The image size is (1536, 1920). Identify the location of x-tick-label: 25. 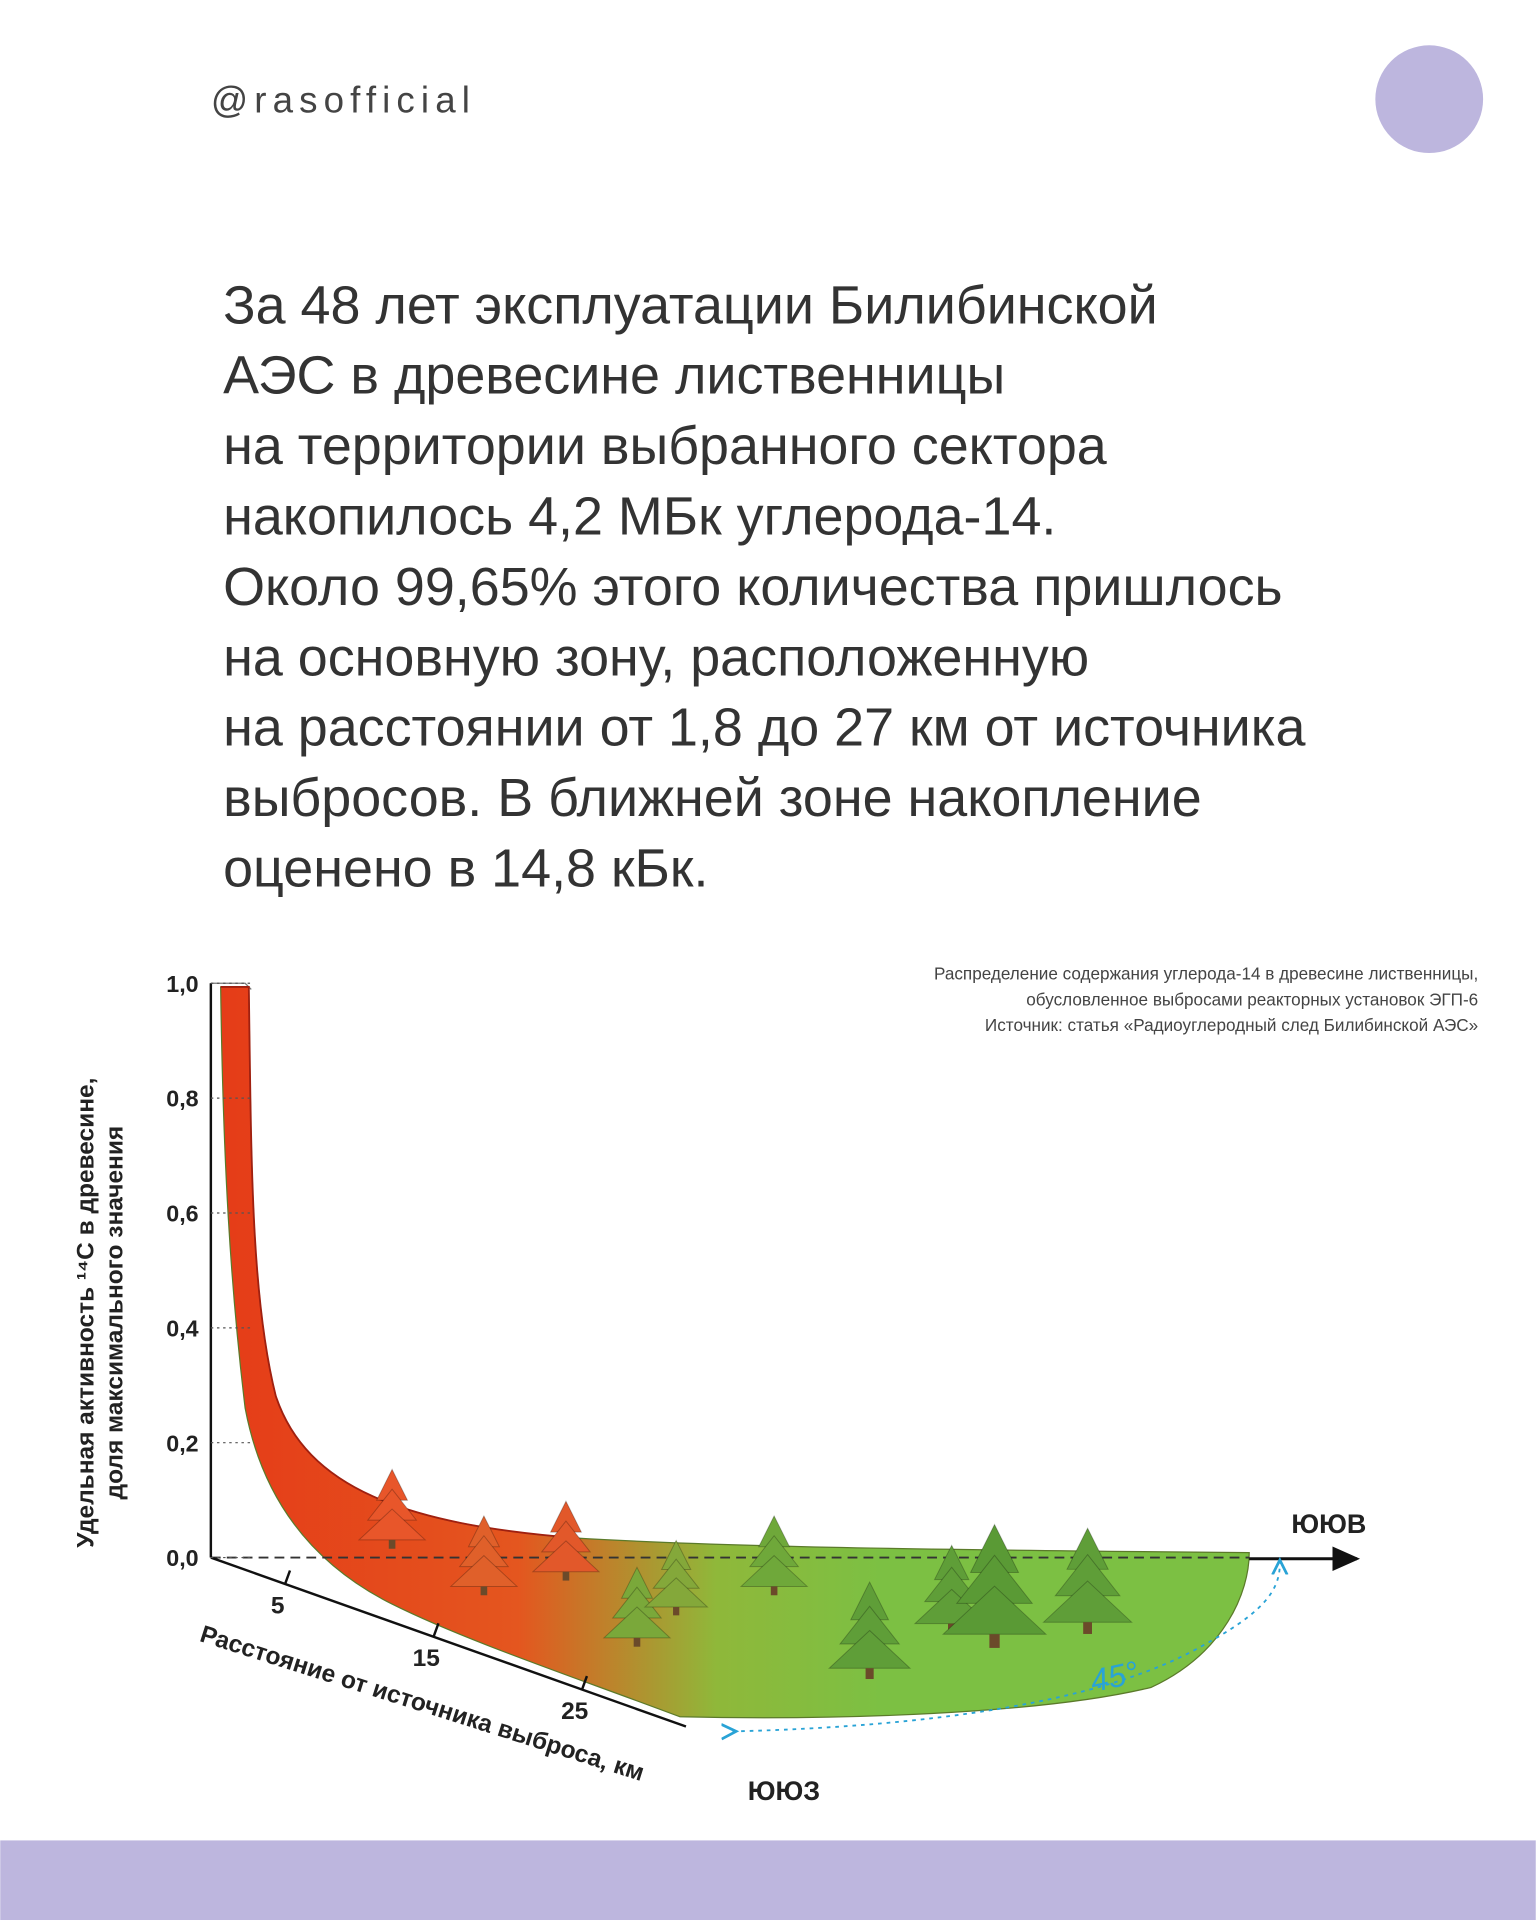
(574, 1711).